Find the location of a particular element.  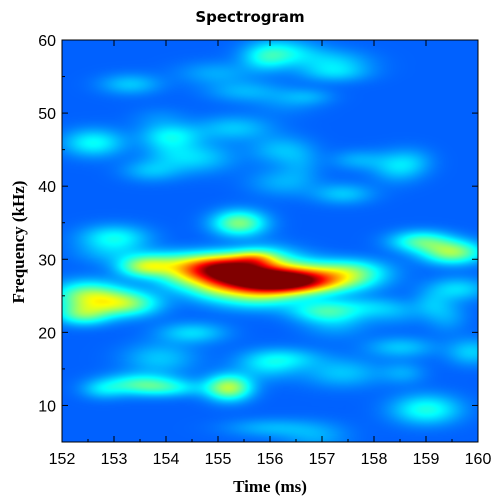

x-tick-label: 155 is located at coordinates (218, 459).